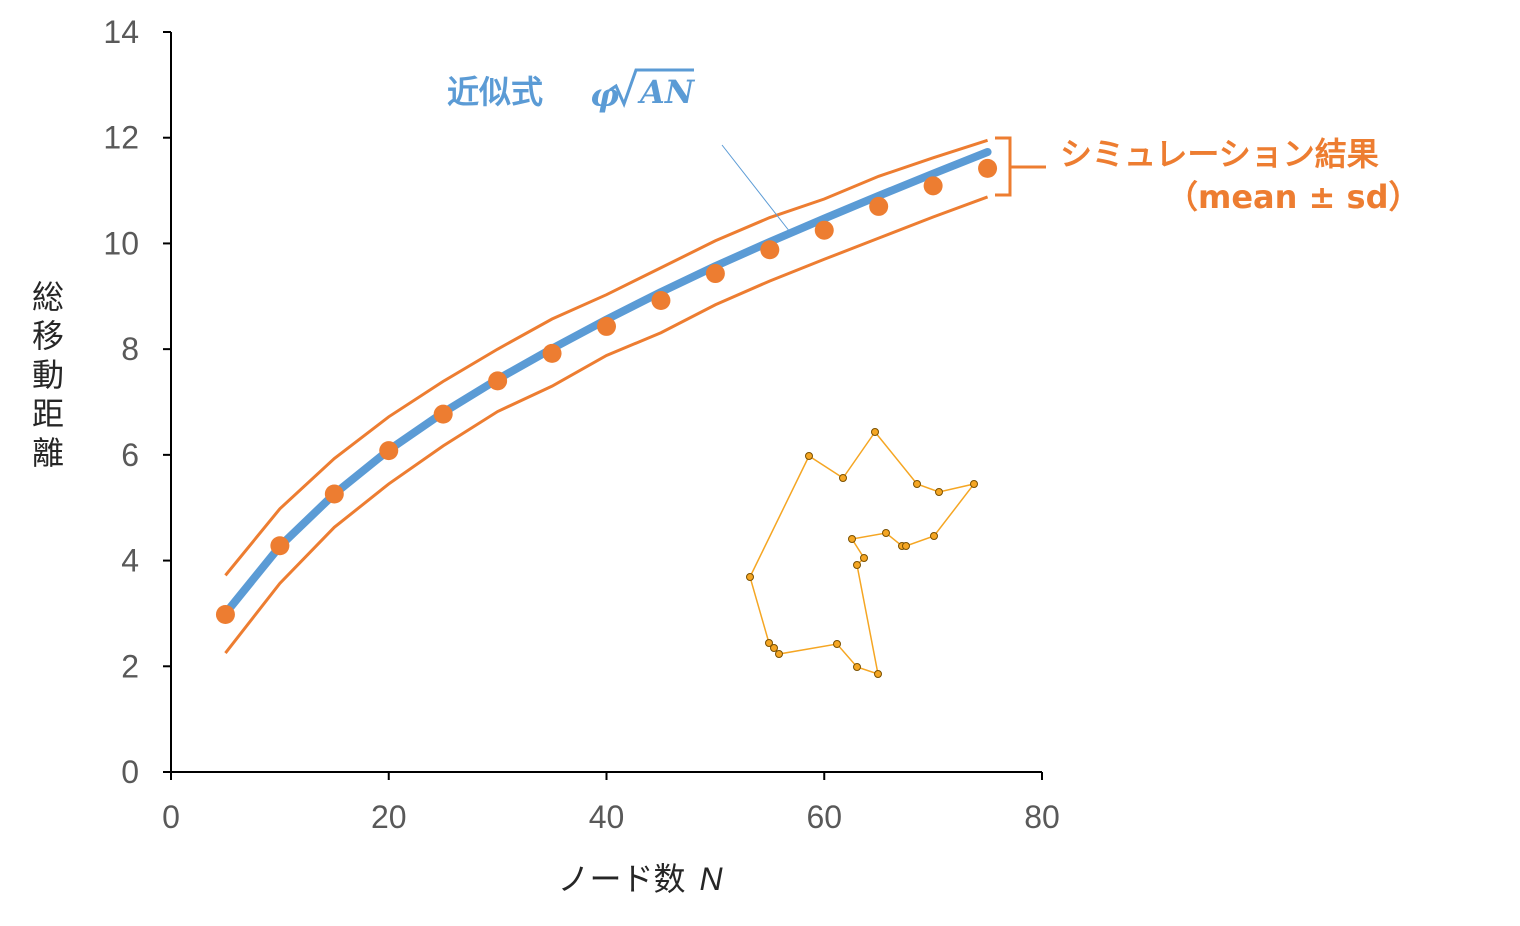  Describe the element at coordinates (130, 561) in the screenshot. I see `y-tick-label: 4` at that location.